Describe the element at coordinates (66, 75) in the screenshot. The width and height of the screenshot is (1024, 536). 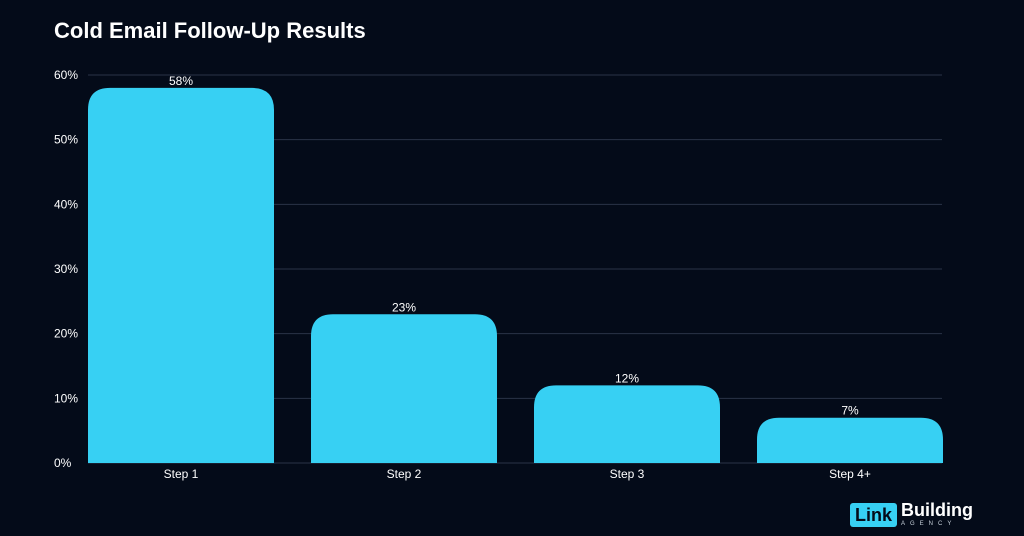
I see `y-tick-label: 60%` at that location.